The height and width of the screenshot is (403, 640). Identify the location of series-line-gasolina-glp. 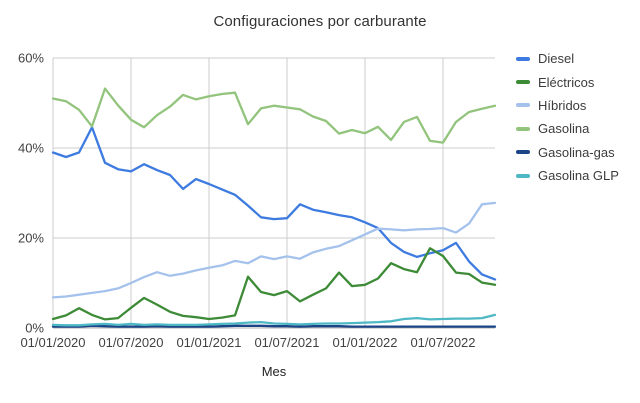
(274, 320).